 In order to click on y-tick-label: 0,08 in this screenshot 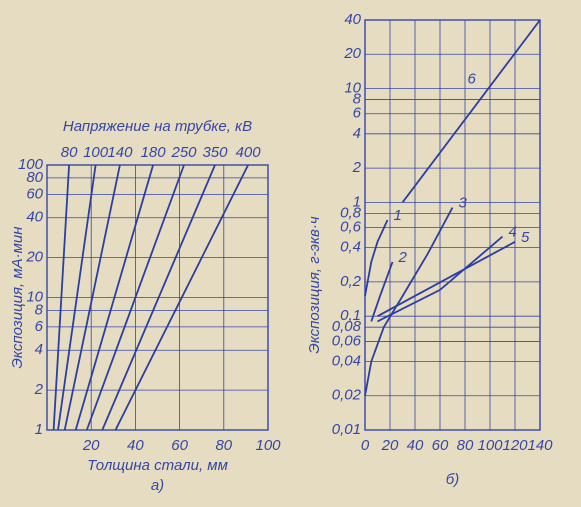, I will do `click(347, 326)`.